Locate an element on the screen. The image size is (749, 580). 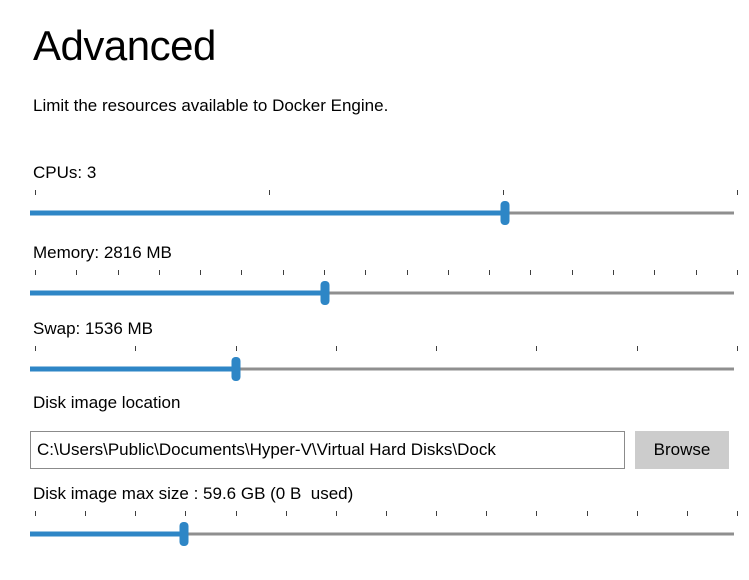
disk-location-section: Disk image location Browse is located at coordinates (382, 431).